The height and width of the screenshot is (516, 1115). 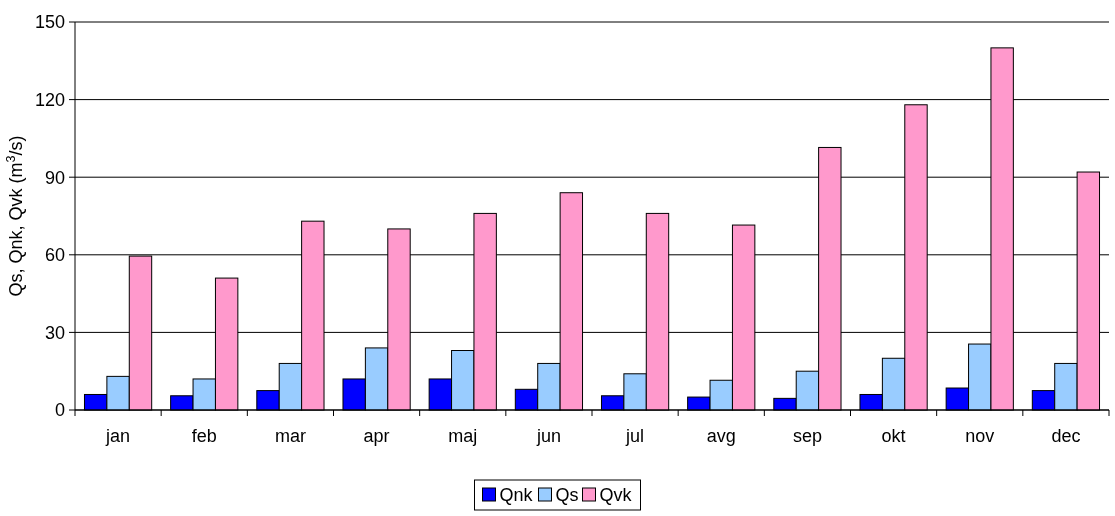 What do you see at coordinates (376, 436) in the screenshot?
I see `x-tick-label: apr` at bounding box center [376, 436].